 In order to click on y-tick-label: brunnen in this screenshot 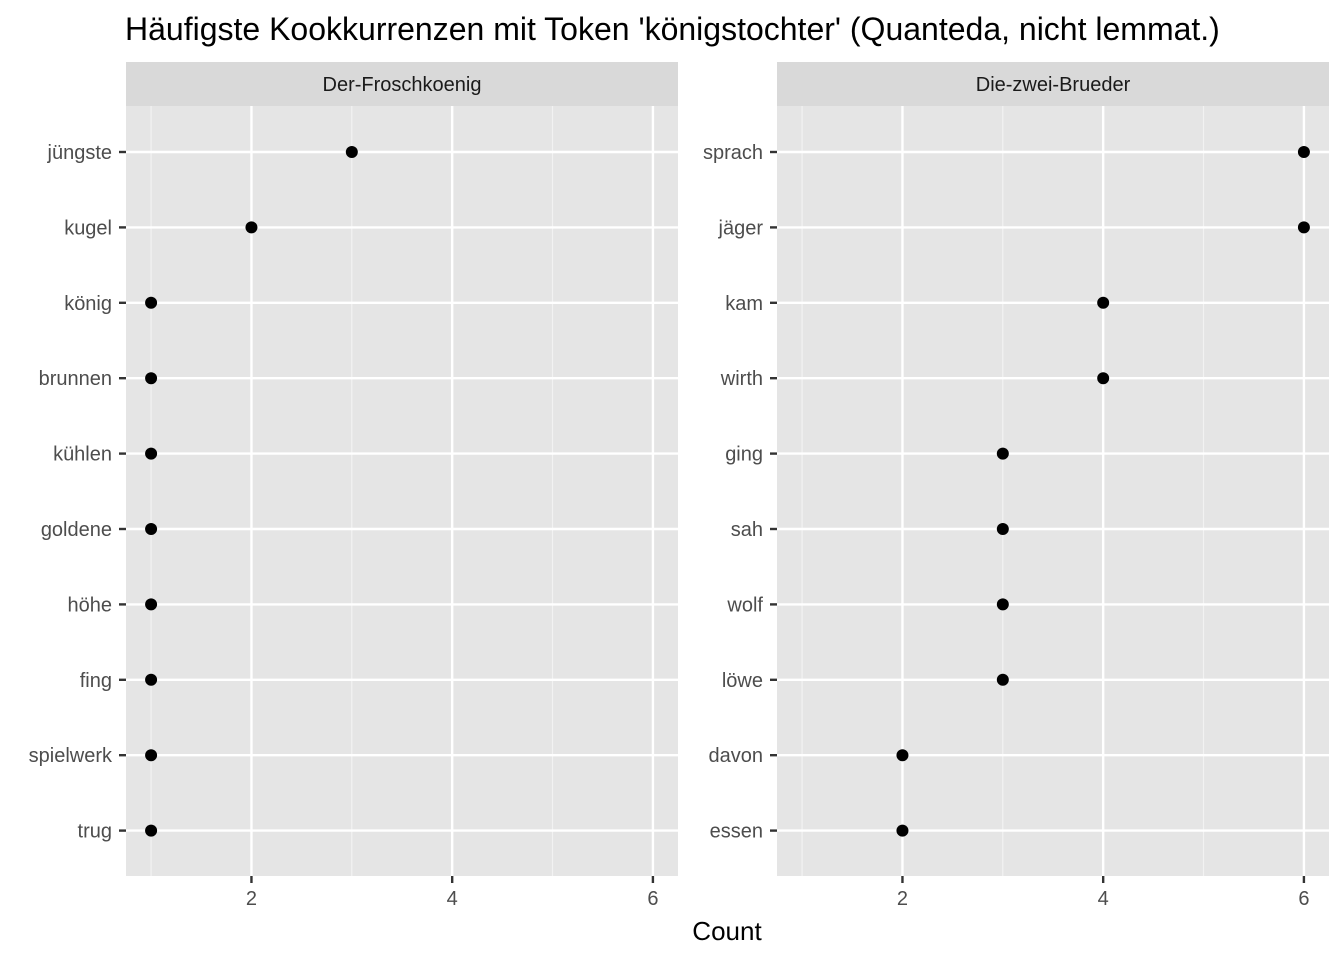, I will do `click(75, 379)`.